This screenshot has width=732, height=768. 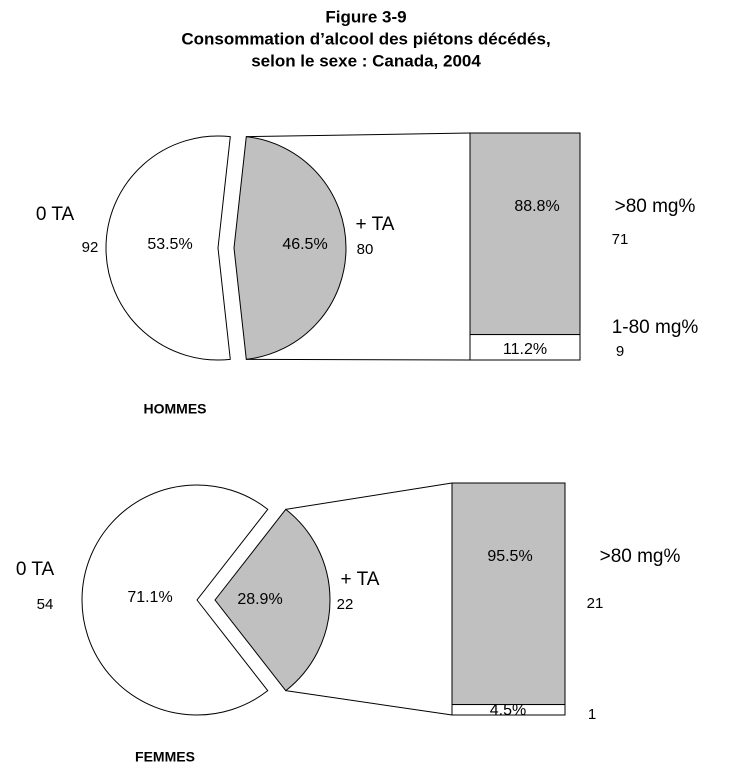 What do you see at coordinates (655, 327) in the screenshot?
I see `bar-category-label: 1-80 mg%` at bounding box center [655, 327].